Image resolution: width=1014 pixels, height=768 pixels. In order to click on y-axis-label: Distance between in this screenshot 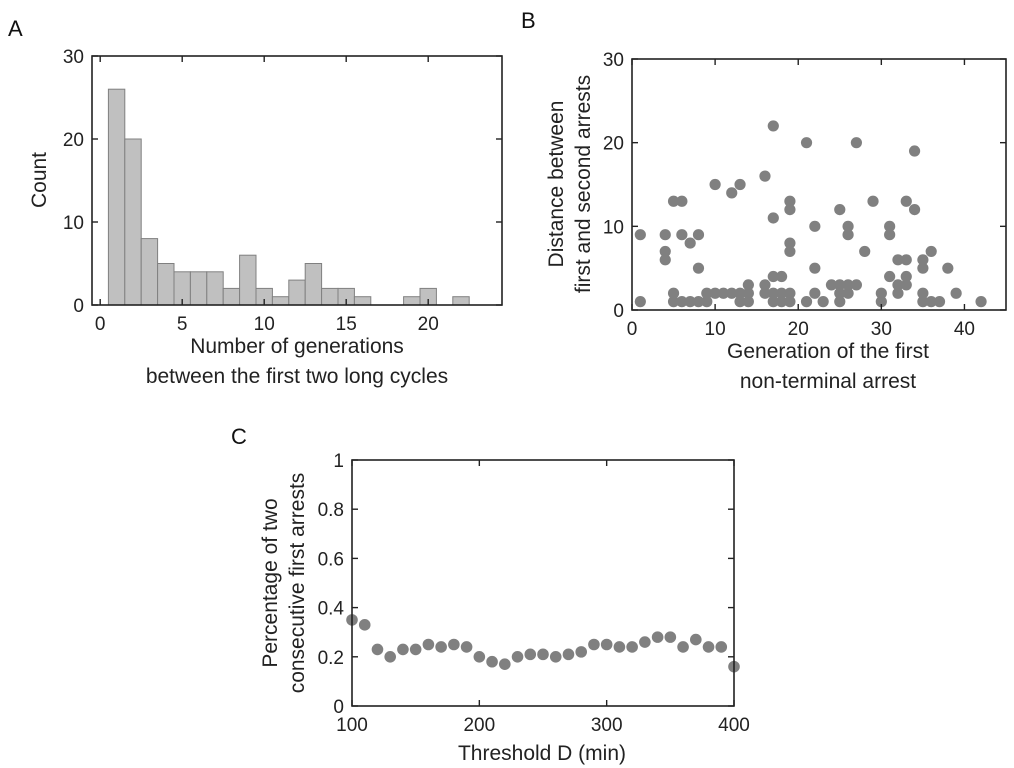, I will do `click(556, 184)`.